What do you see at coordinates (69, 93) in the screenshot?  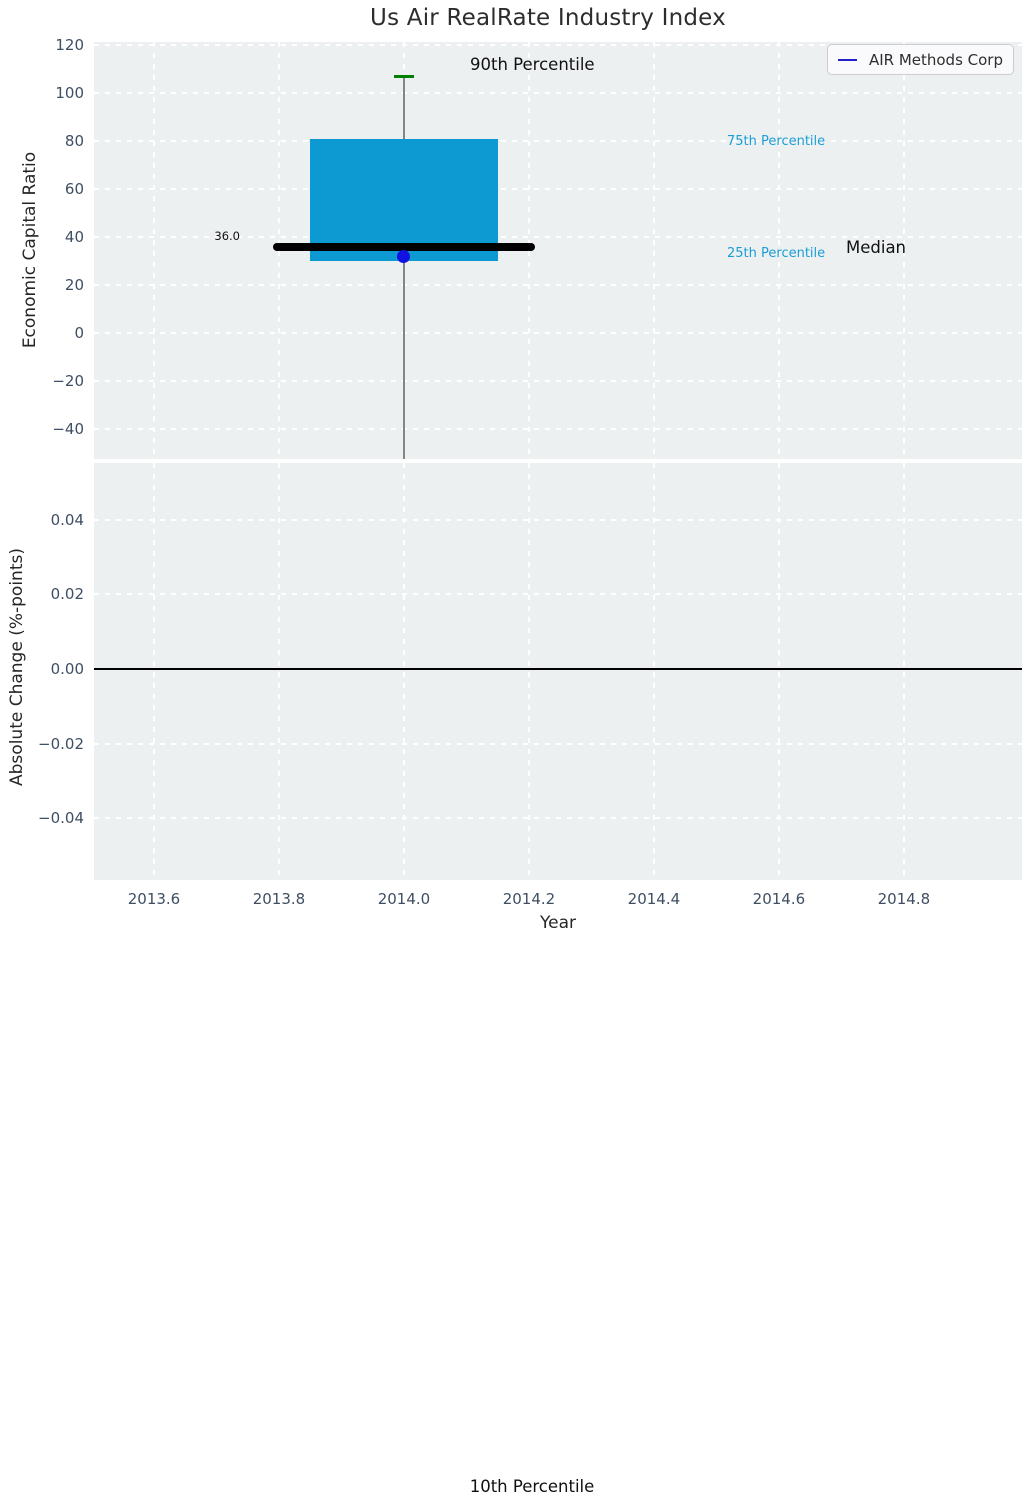 I see `y-tick-label: 100` at bounding box center [69, 93].